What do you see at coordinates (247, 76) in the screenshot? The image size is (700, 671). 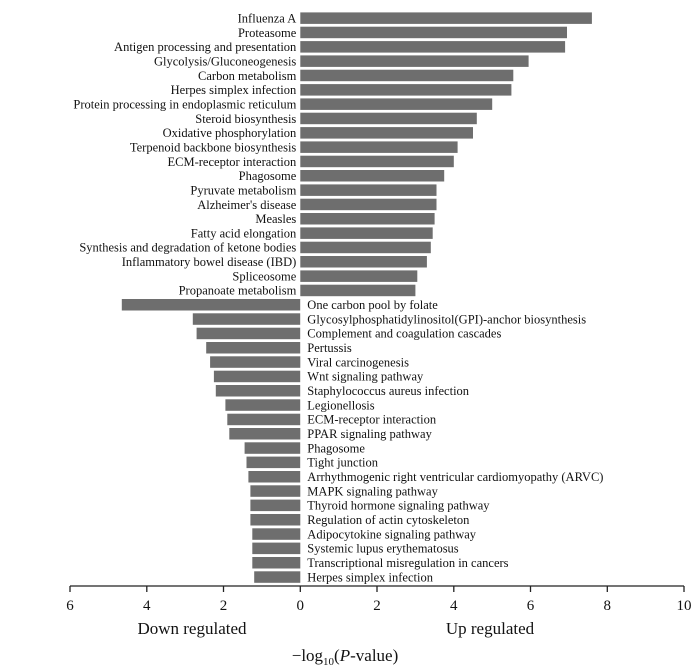 I see `label-up-4: Carbon metabolism` at bounding box center [247, 76].